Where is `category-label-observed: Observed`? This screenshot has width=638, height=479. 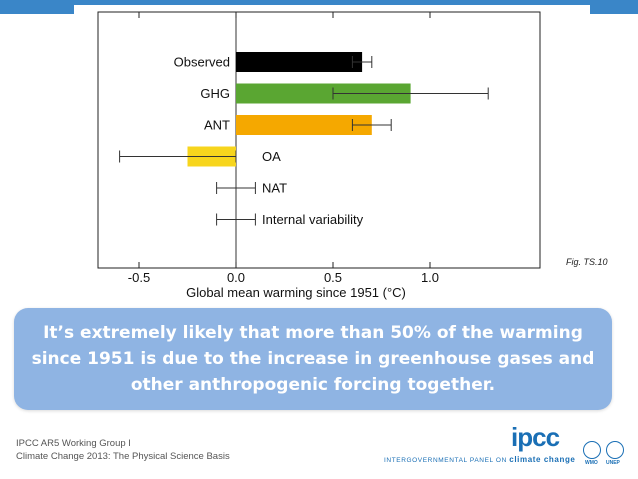 category-label-observed: Observed is located at coordinates (202, 62).